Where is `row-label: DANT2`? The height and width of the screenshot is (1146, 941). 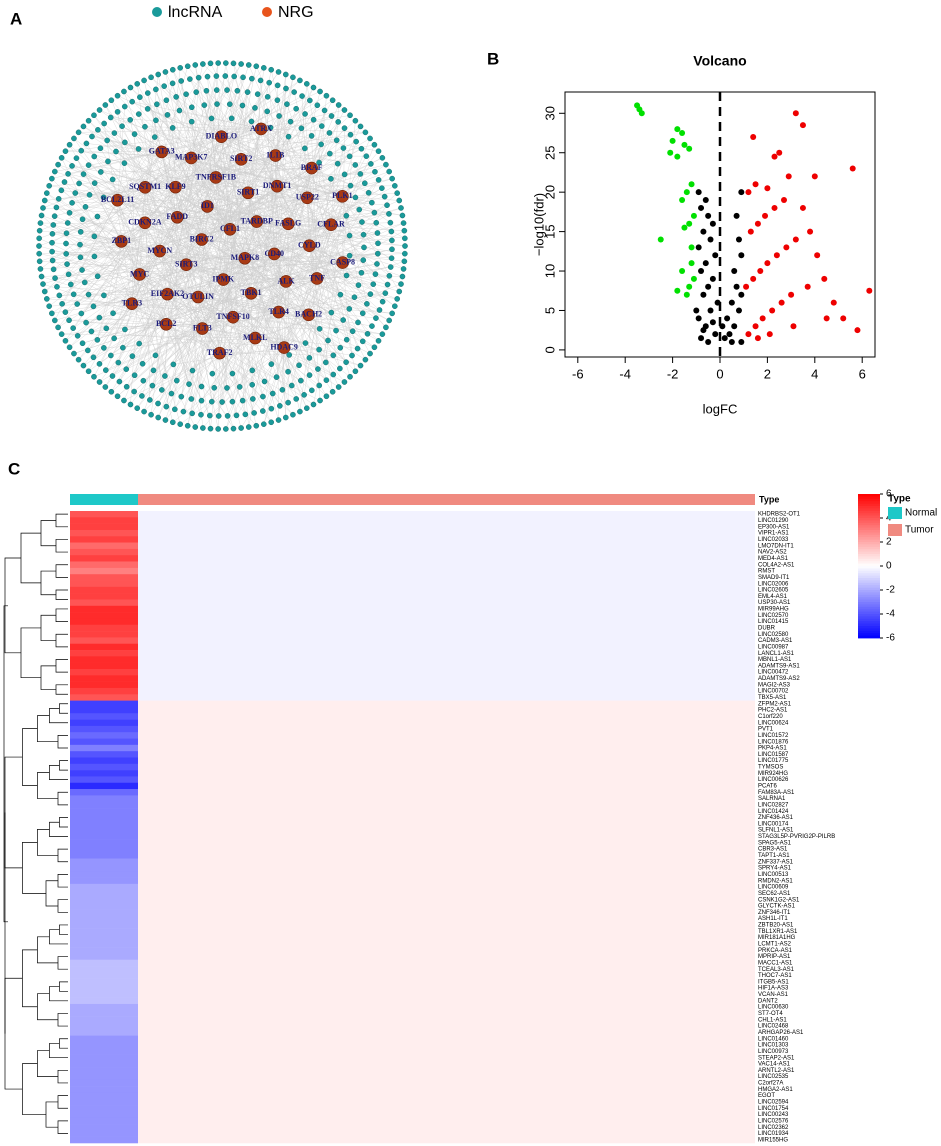
row-label: DANT2 is located at coordinates (768, 1001).